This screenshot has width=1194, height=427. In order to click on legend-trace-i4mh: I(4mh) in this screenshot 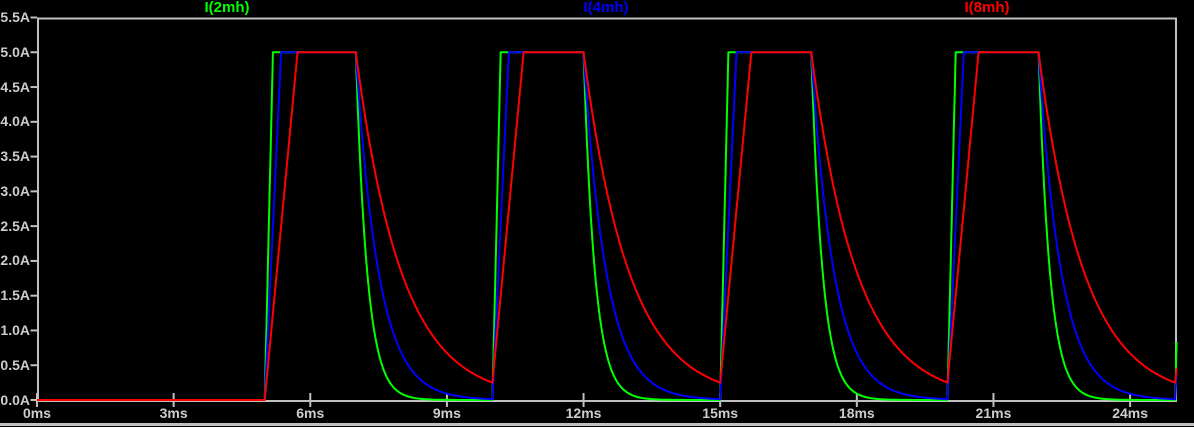, I will do `click(606, 8)`.